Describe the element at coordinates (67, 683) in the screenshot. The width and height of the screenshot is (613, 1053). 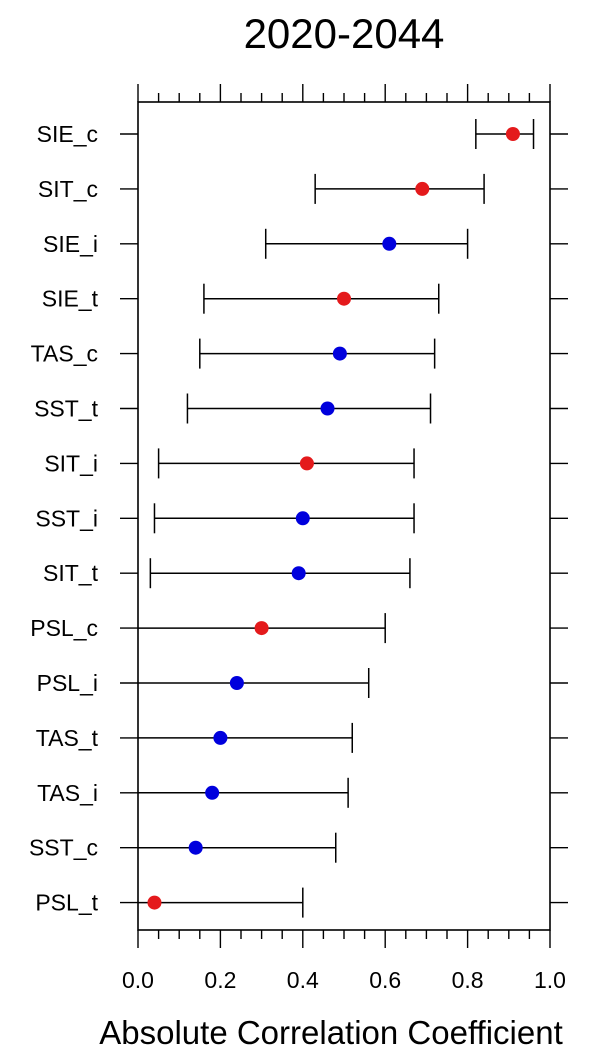
I see `y-tick-label: PSL_i` at that location.